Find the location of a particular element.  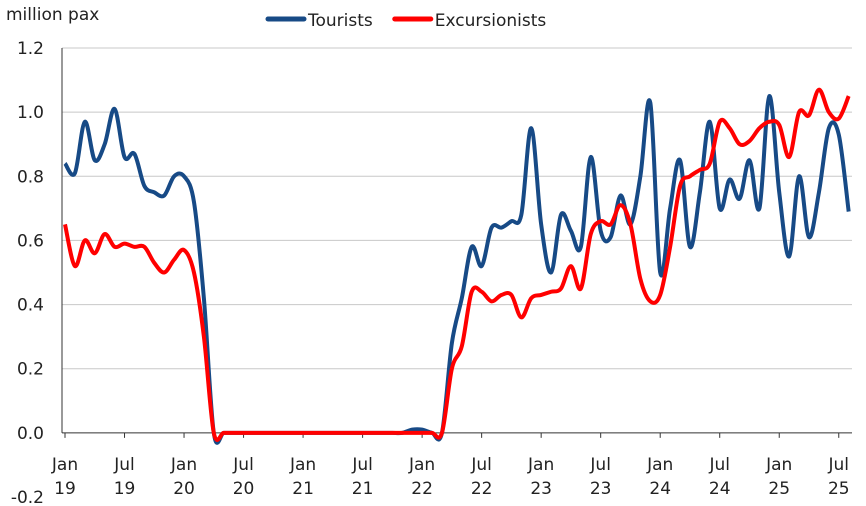

x-tick-label: Jul 25 is located at coordinates (839, 477).